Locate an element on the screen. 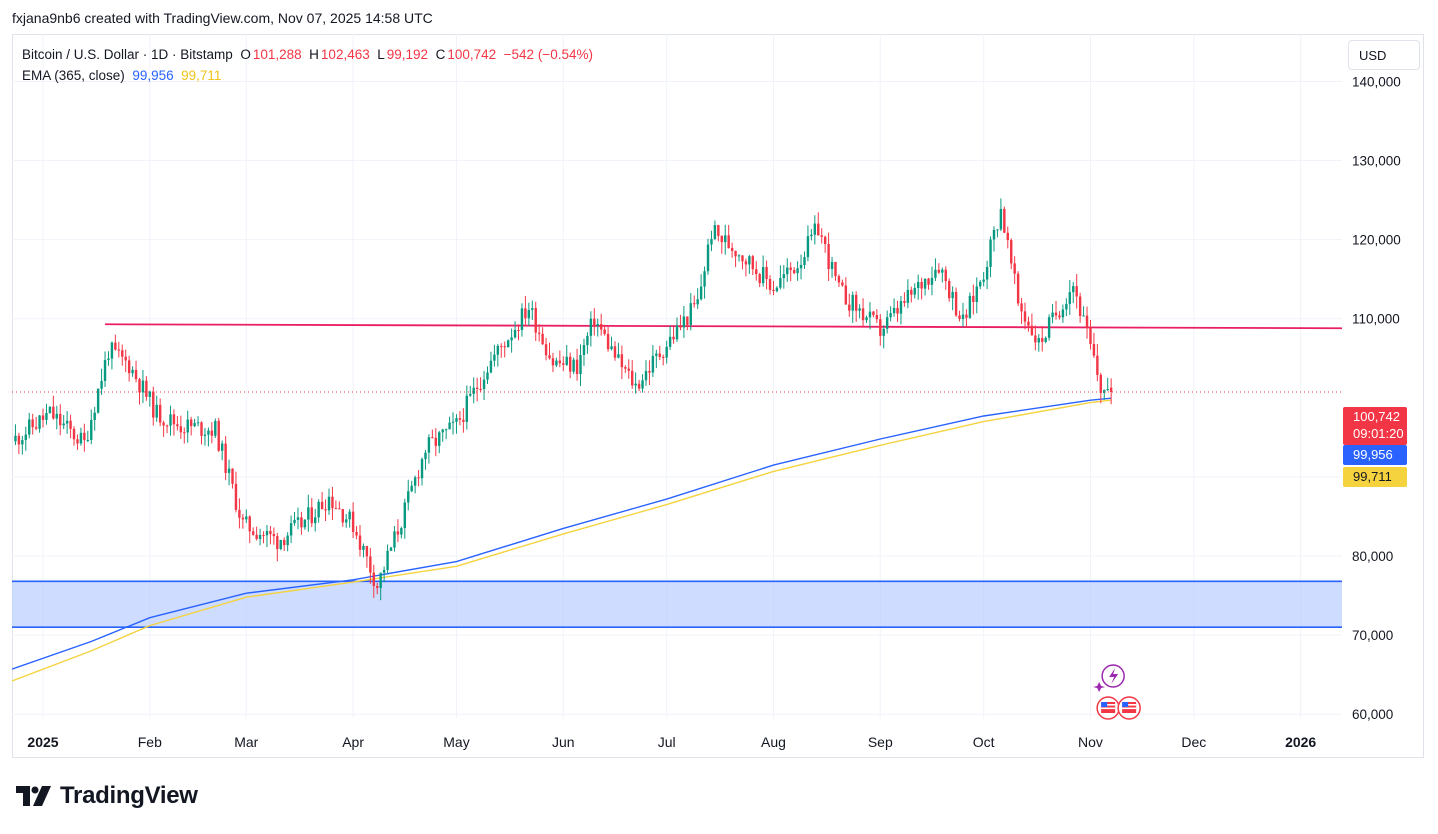 The width and height of the screenshot is (1438, 834). footer-brand: TradingView is located at coordinates (107, 796).